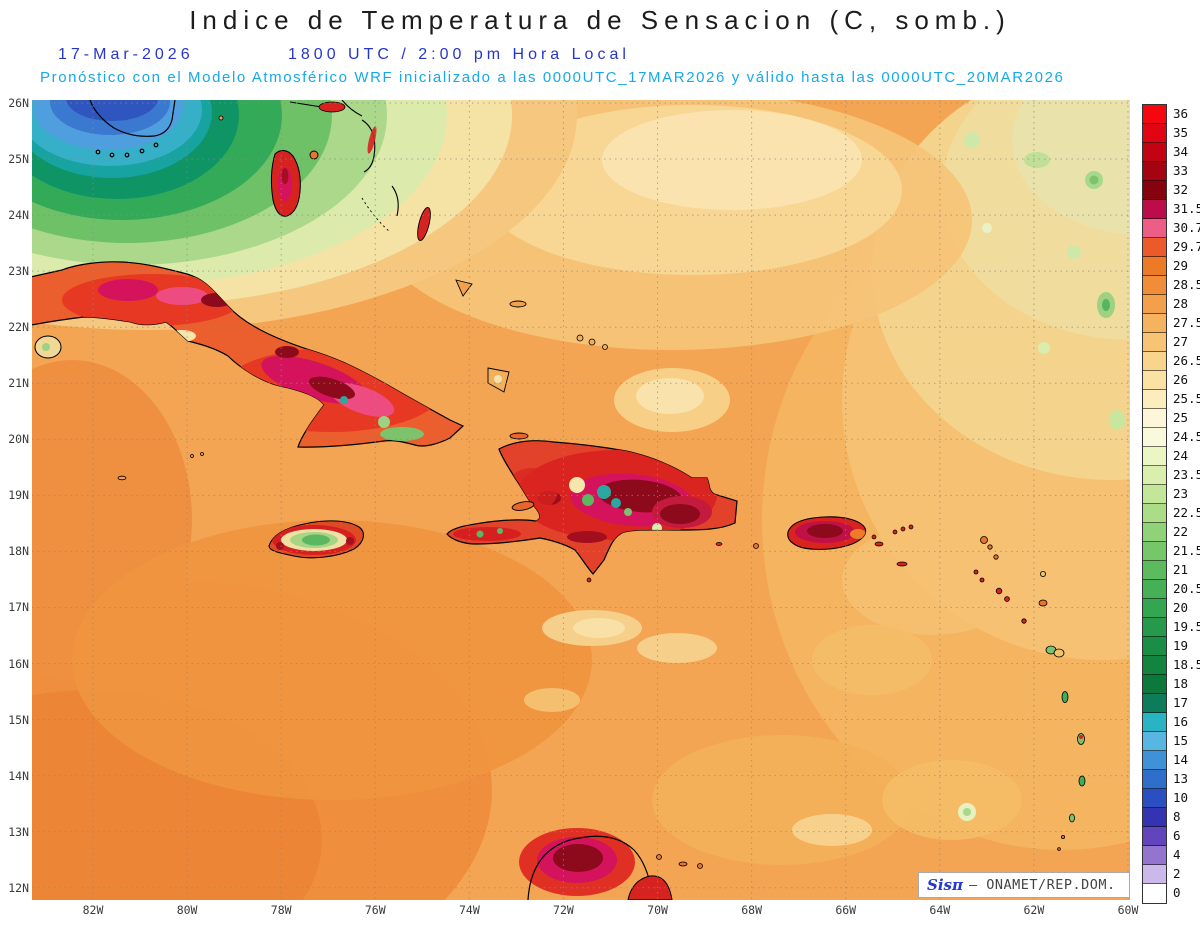  What do you see at coordinates (132, 129) in the screenshot?
I see `florida-coastline` at bounding box center [132, 129].